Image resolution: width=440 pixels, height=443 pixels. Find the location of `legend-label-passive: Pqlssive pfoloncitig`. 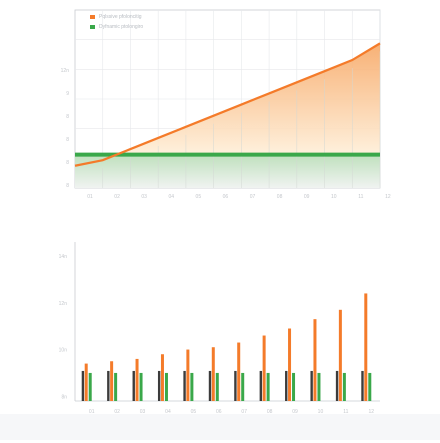

legend-label-passive: Pqlssive pfoloncitig is located at coordinates (120, 17).